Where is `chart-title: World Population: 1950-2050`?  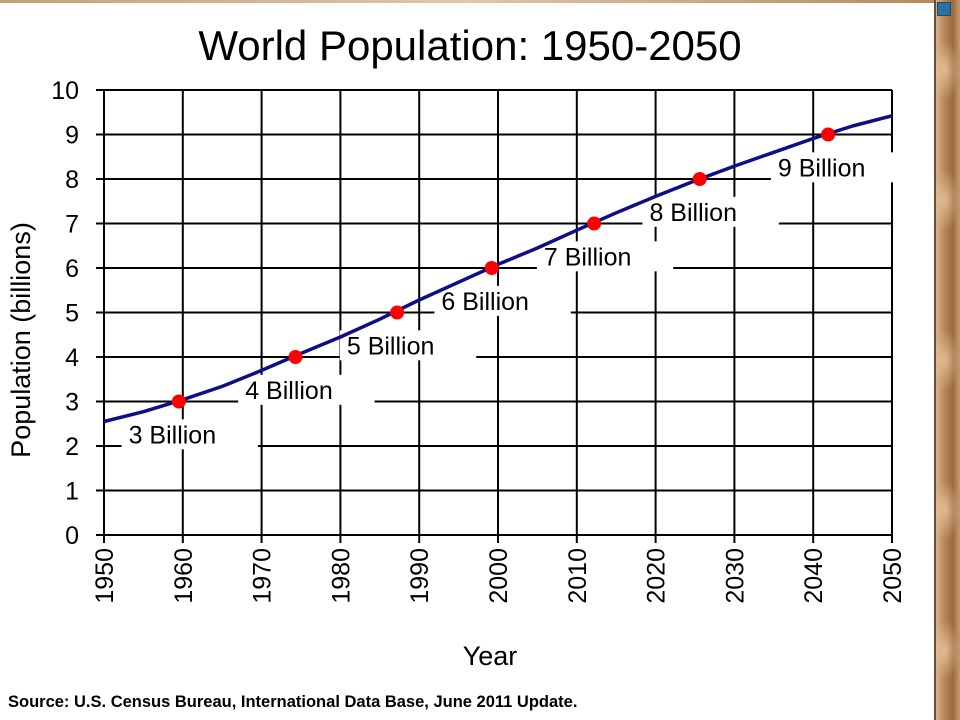
chart-title: World Population: 1950-2050 is located at coordinates (469, 45).